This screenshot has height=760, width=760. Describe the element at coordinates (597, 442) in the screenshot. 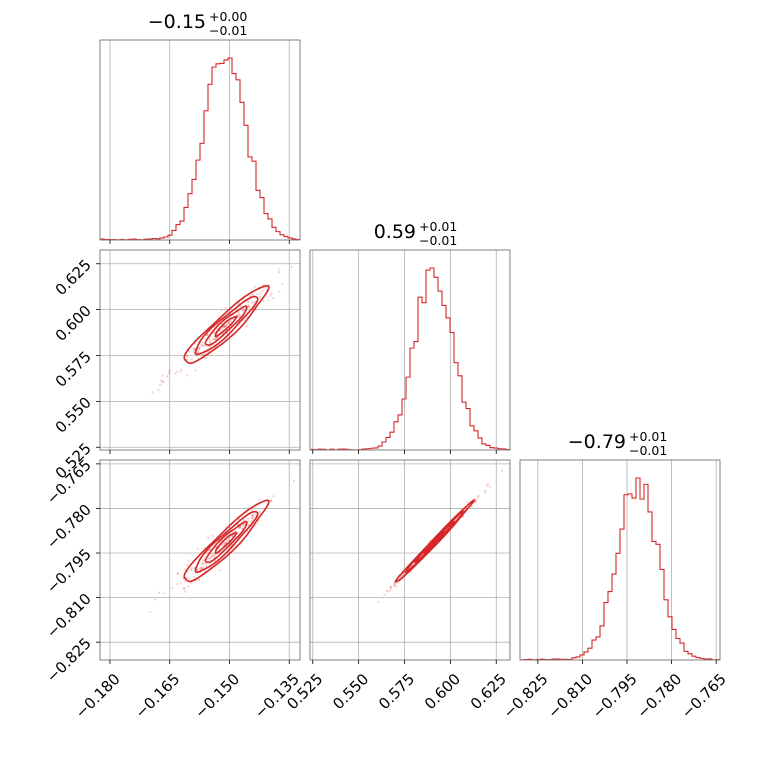

I see `title-value: −0.79` at that location.